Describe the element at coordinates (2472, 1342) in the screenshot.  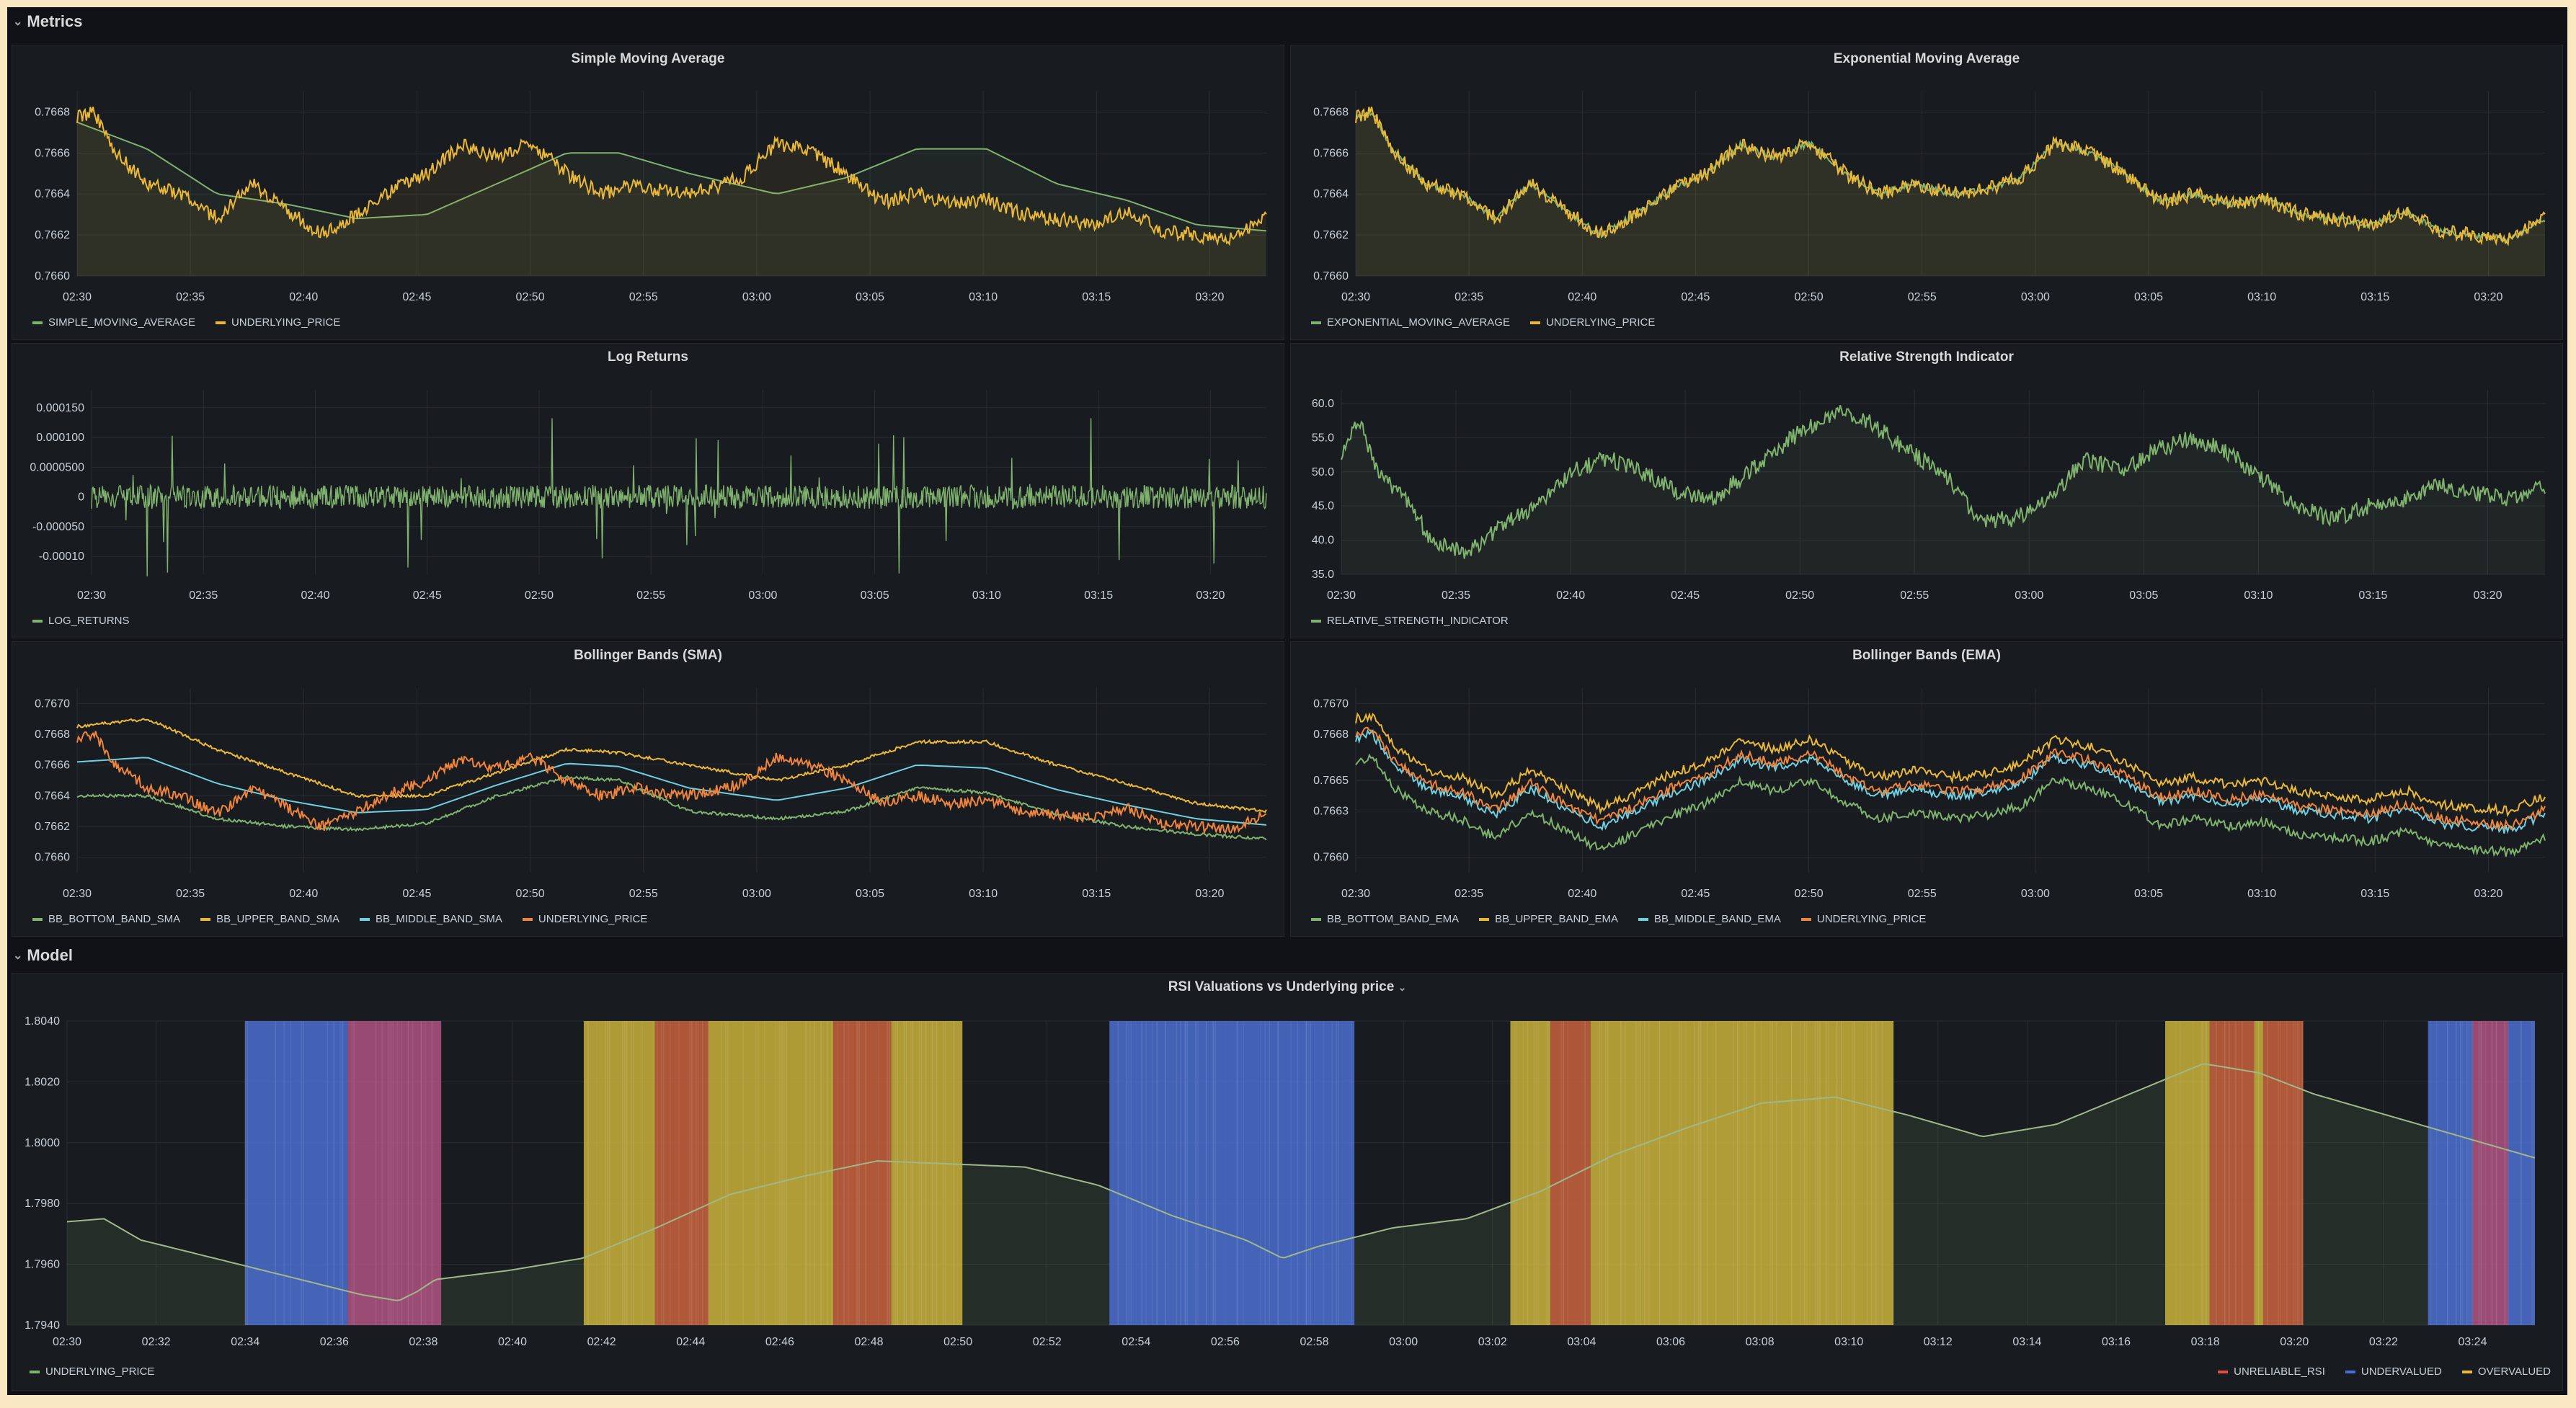
I see `x-tick-label: 03:24` at that location.